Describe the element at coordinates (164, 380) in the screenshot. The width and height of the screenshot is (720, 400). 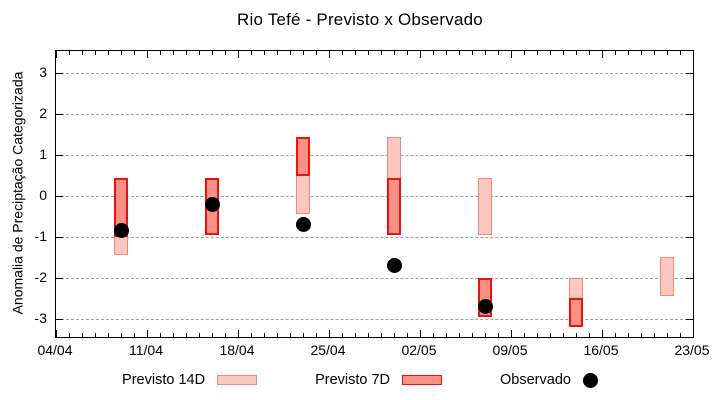
I see `legend-label-previsto-14d: Previsto 14D` at that location.